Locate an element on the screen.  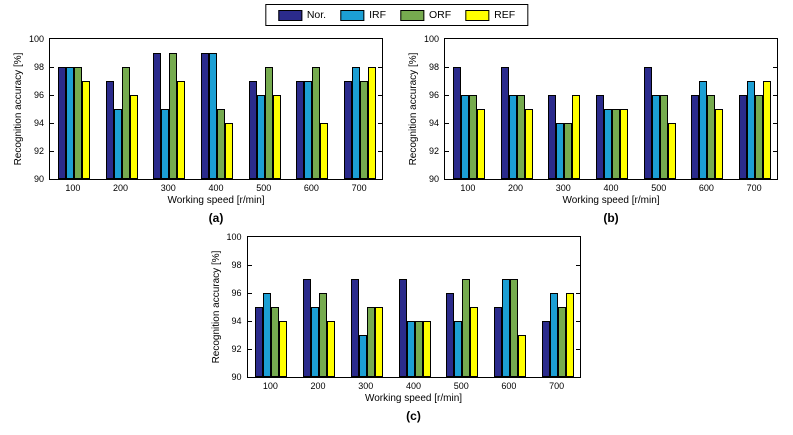
legend-swatch-ref is located at coordinates (477, 15).